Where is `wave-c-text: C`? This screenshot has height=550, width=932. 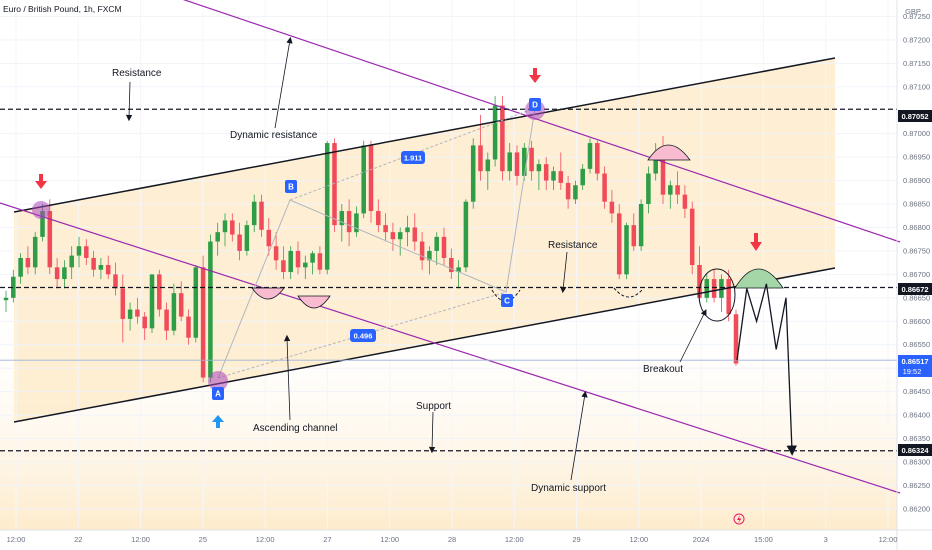
wave-c-text: C is located at coordinates (507, 301).